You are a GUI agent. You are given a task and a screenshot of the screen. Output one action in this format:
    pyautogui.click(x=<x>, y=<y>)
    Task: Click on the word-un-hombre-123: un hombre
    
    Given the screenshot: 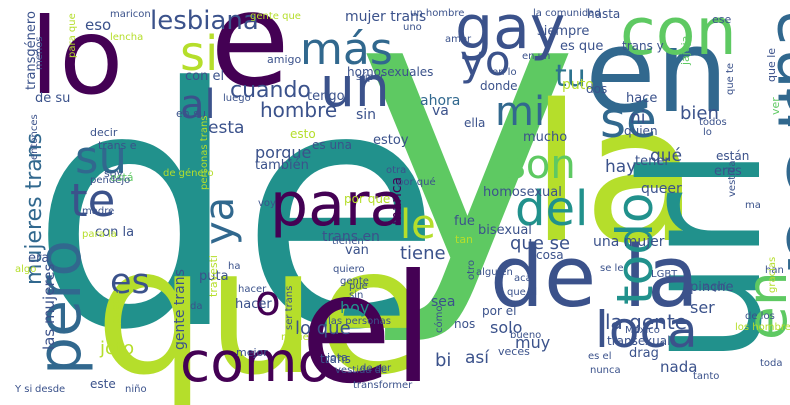 What is the action you would take?
    pyautogui.click(x=437, y=13)
    